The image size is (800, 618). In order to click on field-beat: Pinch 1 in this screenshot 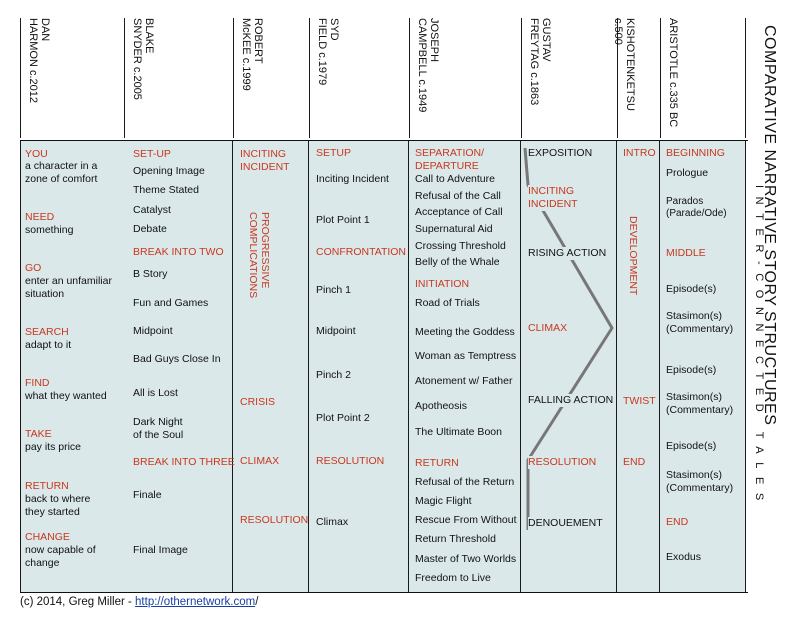, I will do `click(334, 290)`.